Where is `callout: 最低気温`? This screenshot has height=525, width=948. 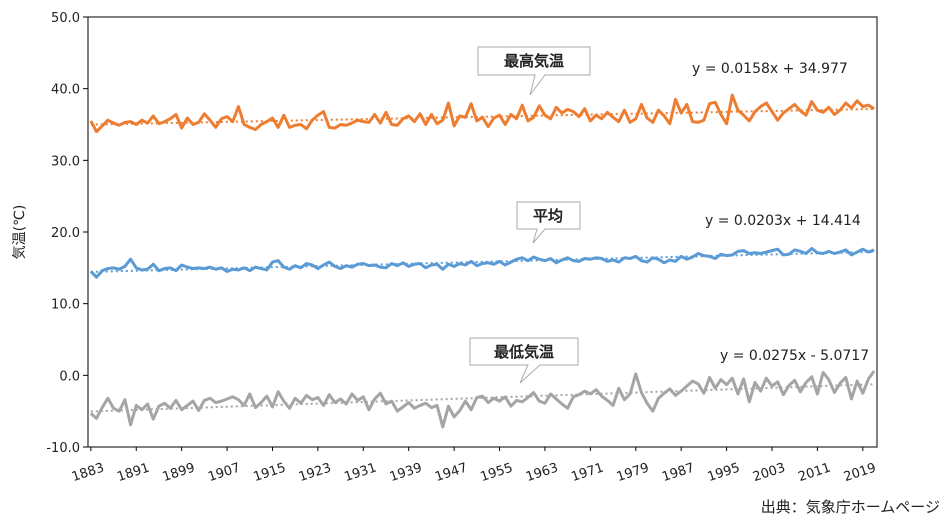 callout: 最低気温 is located at coordinates (524, 360).